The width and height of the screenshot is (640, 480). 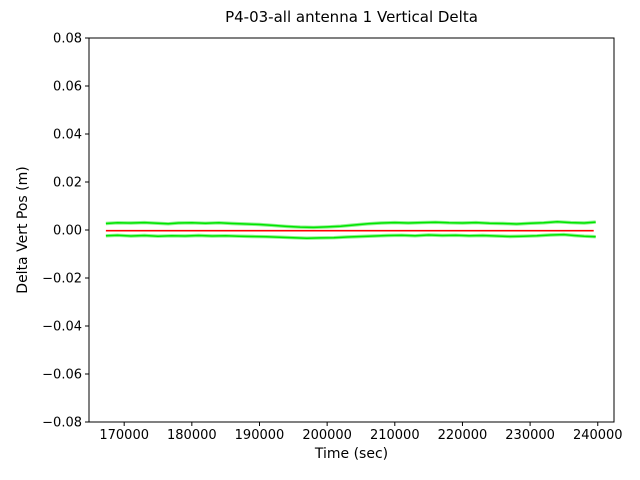 I want to click on series-antenna-1-upper-delta-trace, so click(x=350, y=225).